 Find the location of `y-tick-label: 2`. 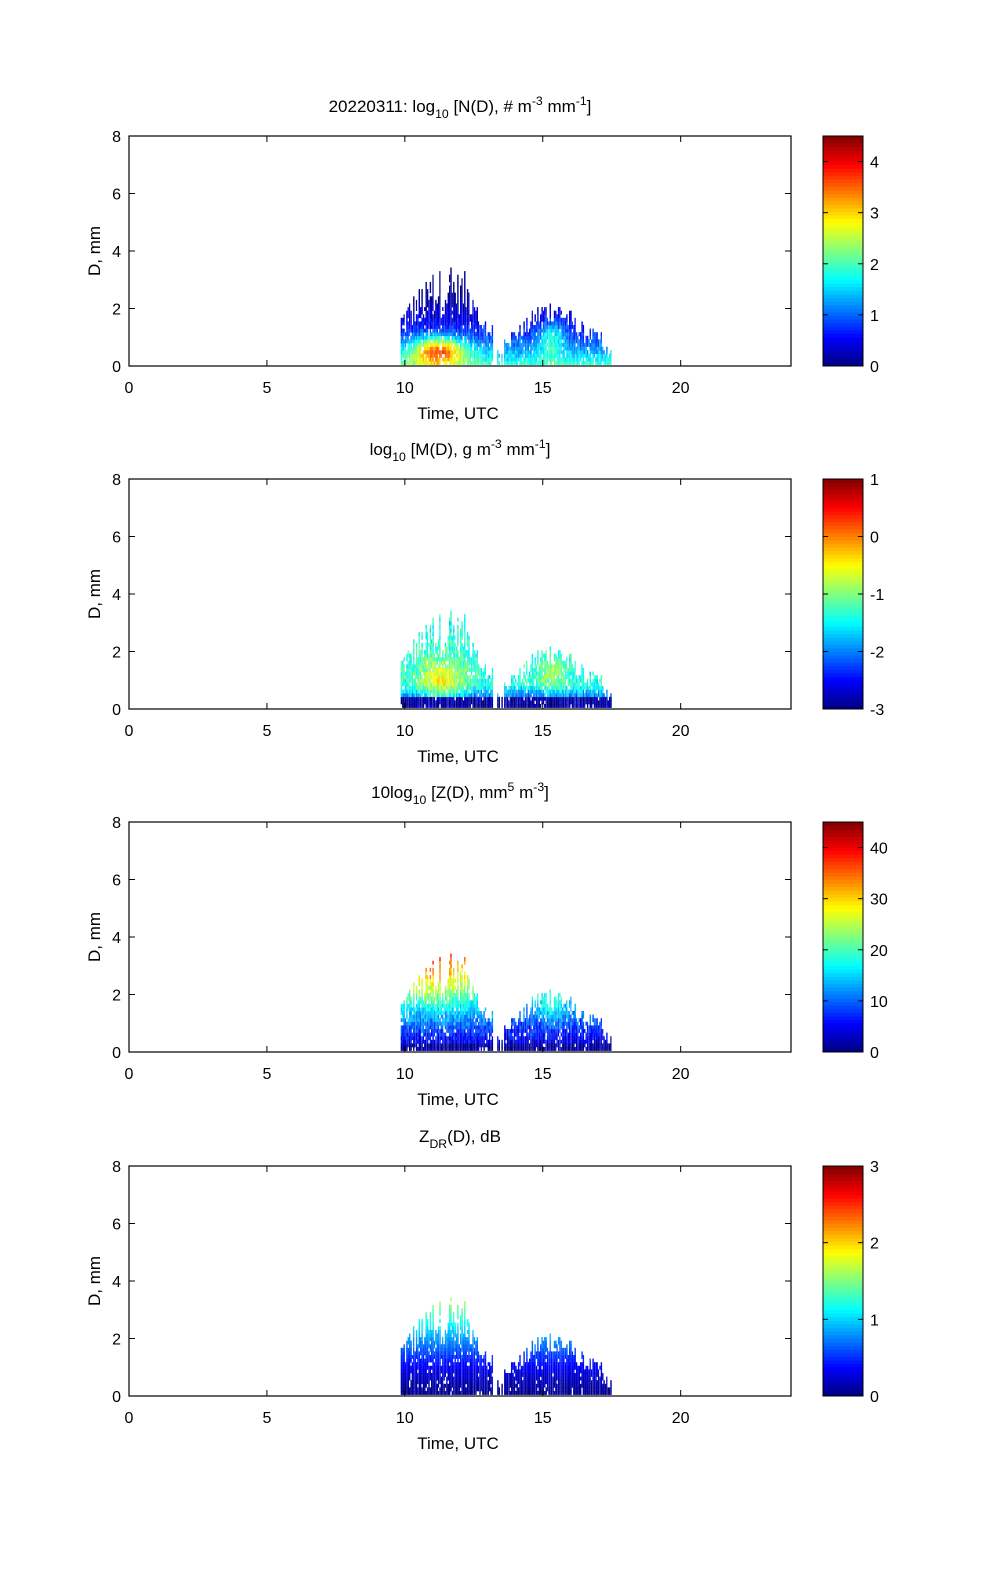

y-tick-label: 2 is located at coordinates (116, 310).